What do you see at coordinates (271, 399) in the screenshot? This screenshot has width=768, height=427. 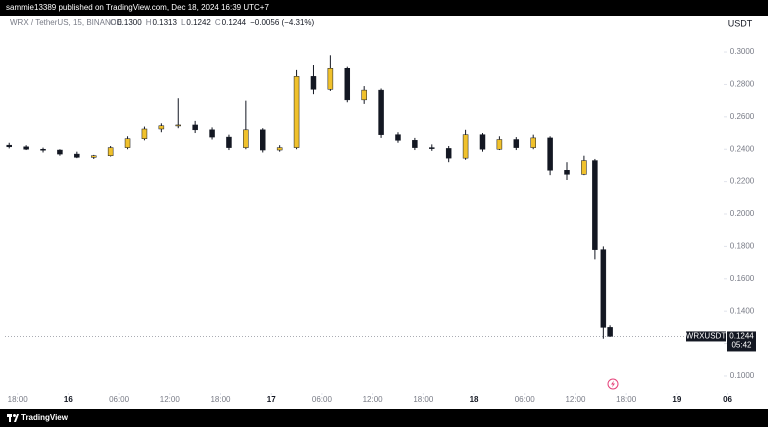 I see `x-tick-label: 17` at bounding box center [271, 399].